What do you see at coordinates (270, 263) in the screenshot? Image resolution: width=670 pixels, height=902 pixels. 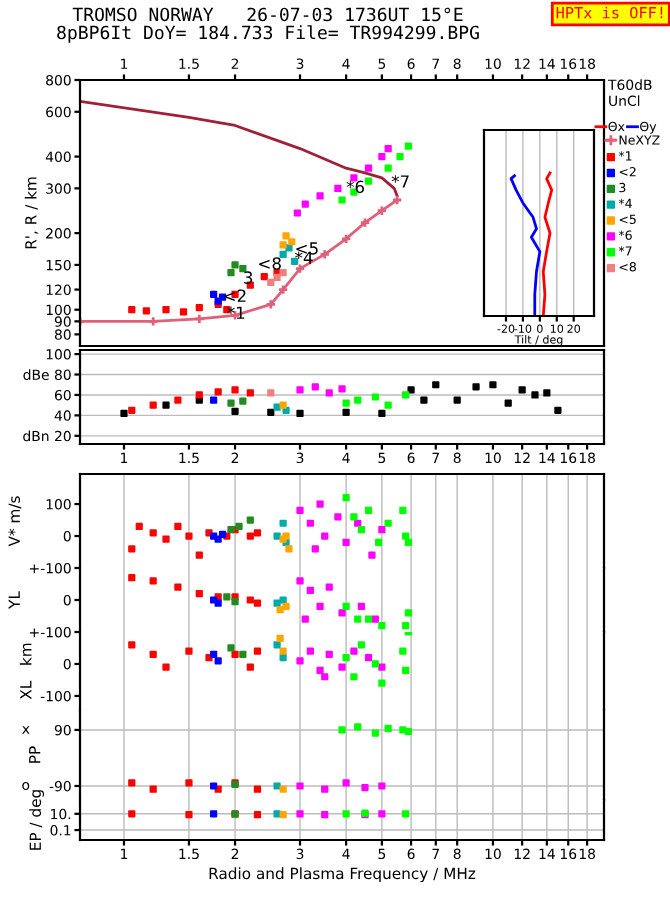 I see `annotation: <8` at bounding box center [270, 263].